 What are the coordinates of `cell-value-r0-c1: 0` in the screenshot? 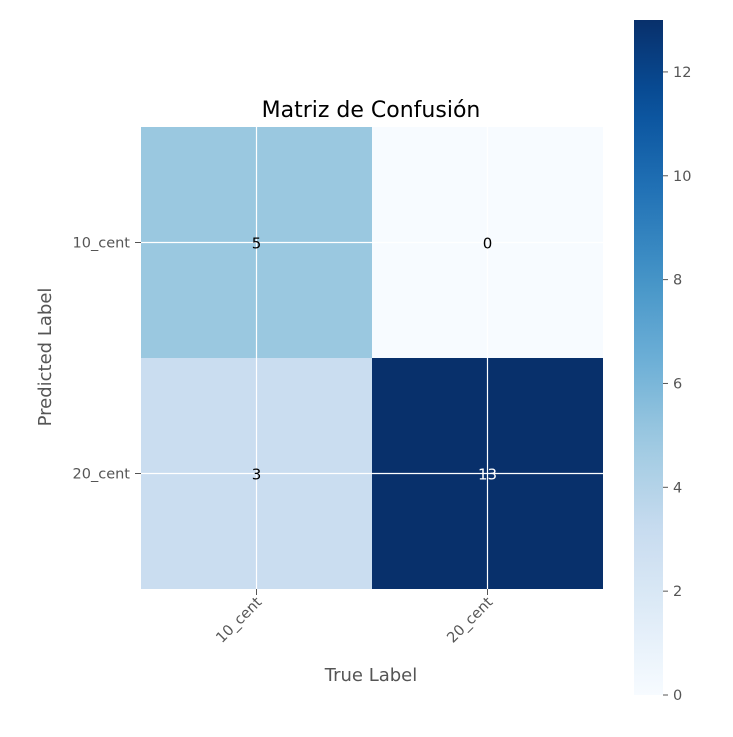 It's located at (488, 244).